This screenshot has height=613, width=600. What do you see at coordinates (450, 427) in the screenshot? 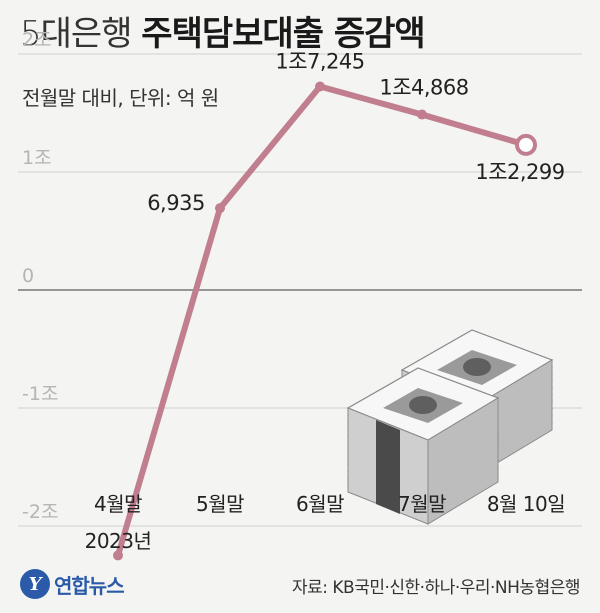
I see `money-stack-icon` at bounding box center [450, 427].